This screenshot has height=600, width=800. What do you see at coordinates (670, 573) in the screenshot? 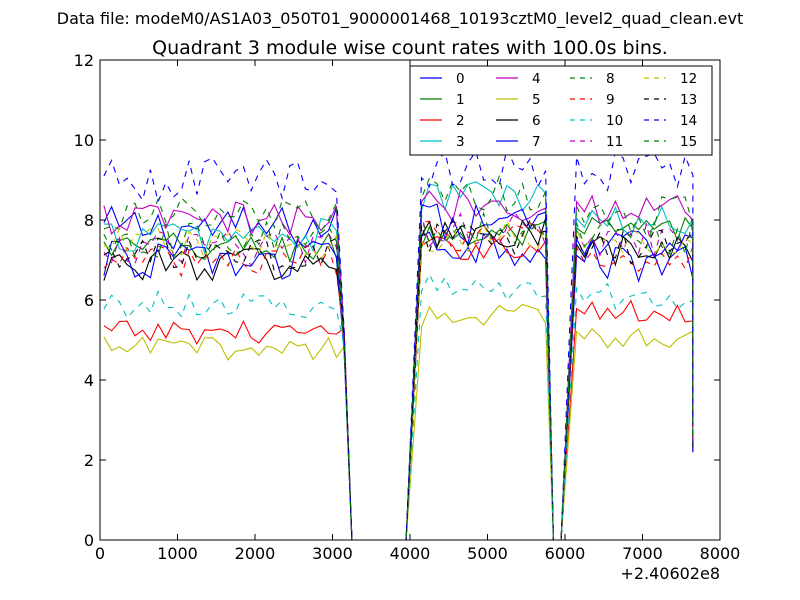
I see `x-axis-offset-label: +2.40602e8` at bounding box center [670, 573].